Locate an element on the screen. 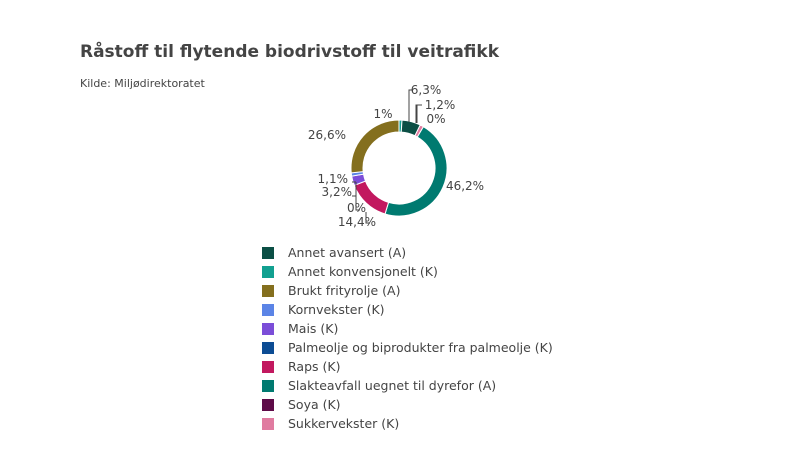  legend-item: Raps (K) is located at coordinates (407, 366).